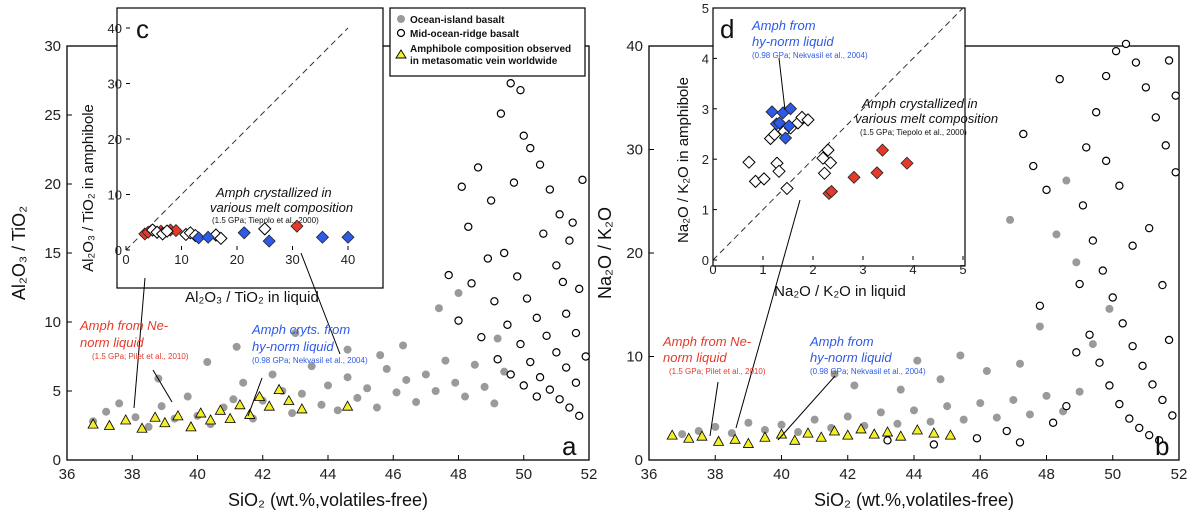 Image resolution: width=1191 pixels, height=518 pixels. What do you see at coordinates (310, 360) in the screenshot?
I see `panel-a-hy-reference: (0.98 GPa; Nekvasil et al., 2004)` at bounding box center [310, 360].